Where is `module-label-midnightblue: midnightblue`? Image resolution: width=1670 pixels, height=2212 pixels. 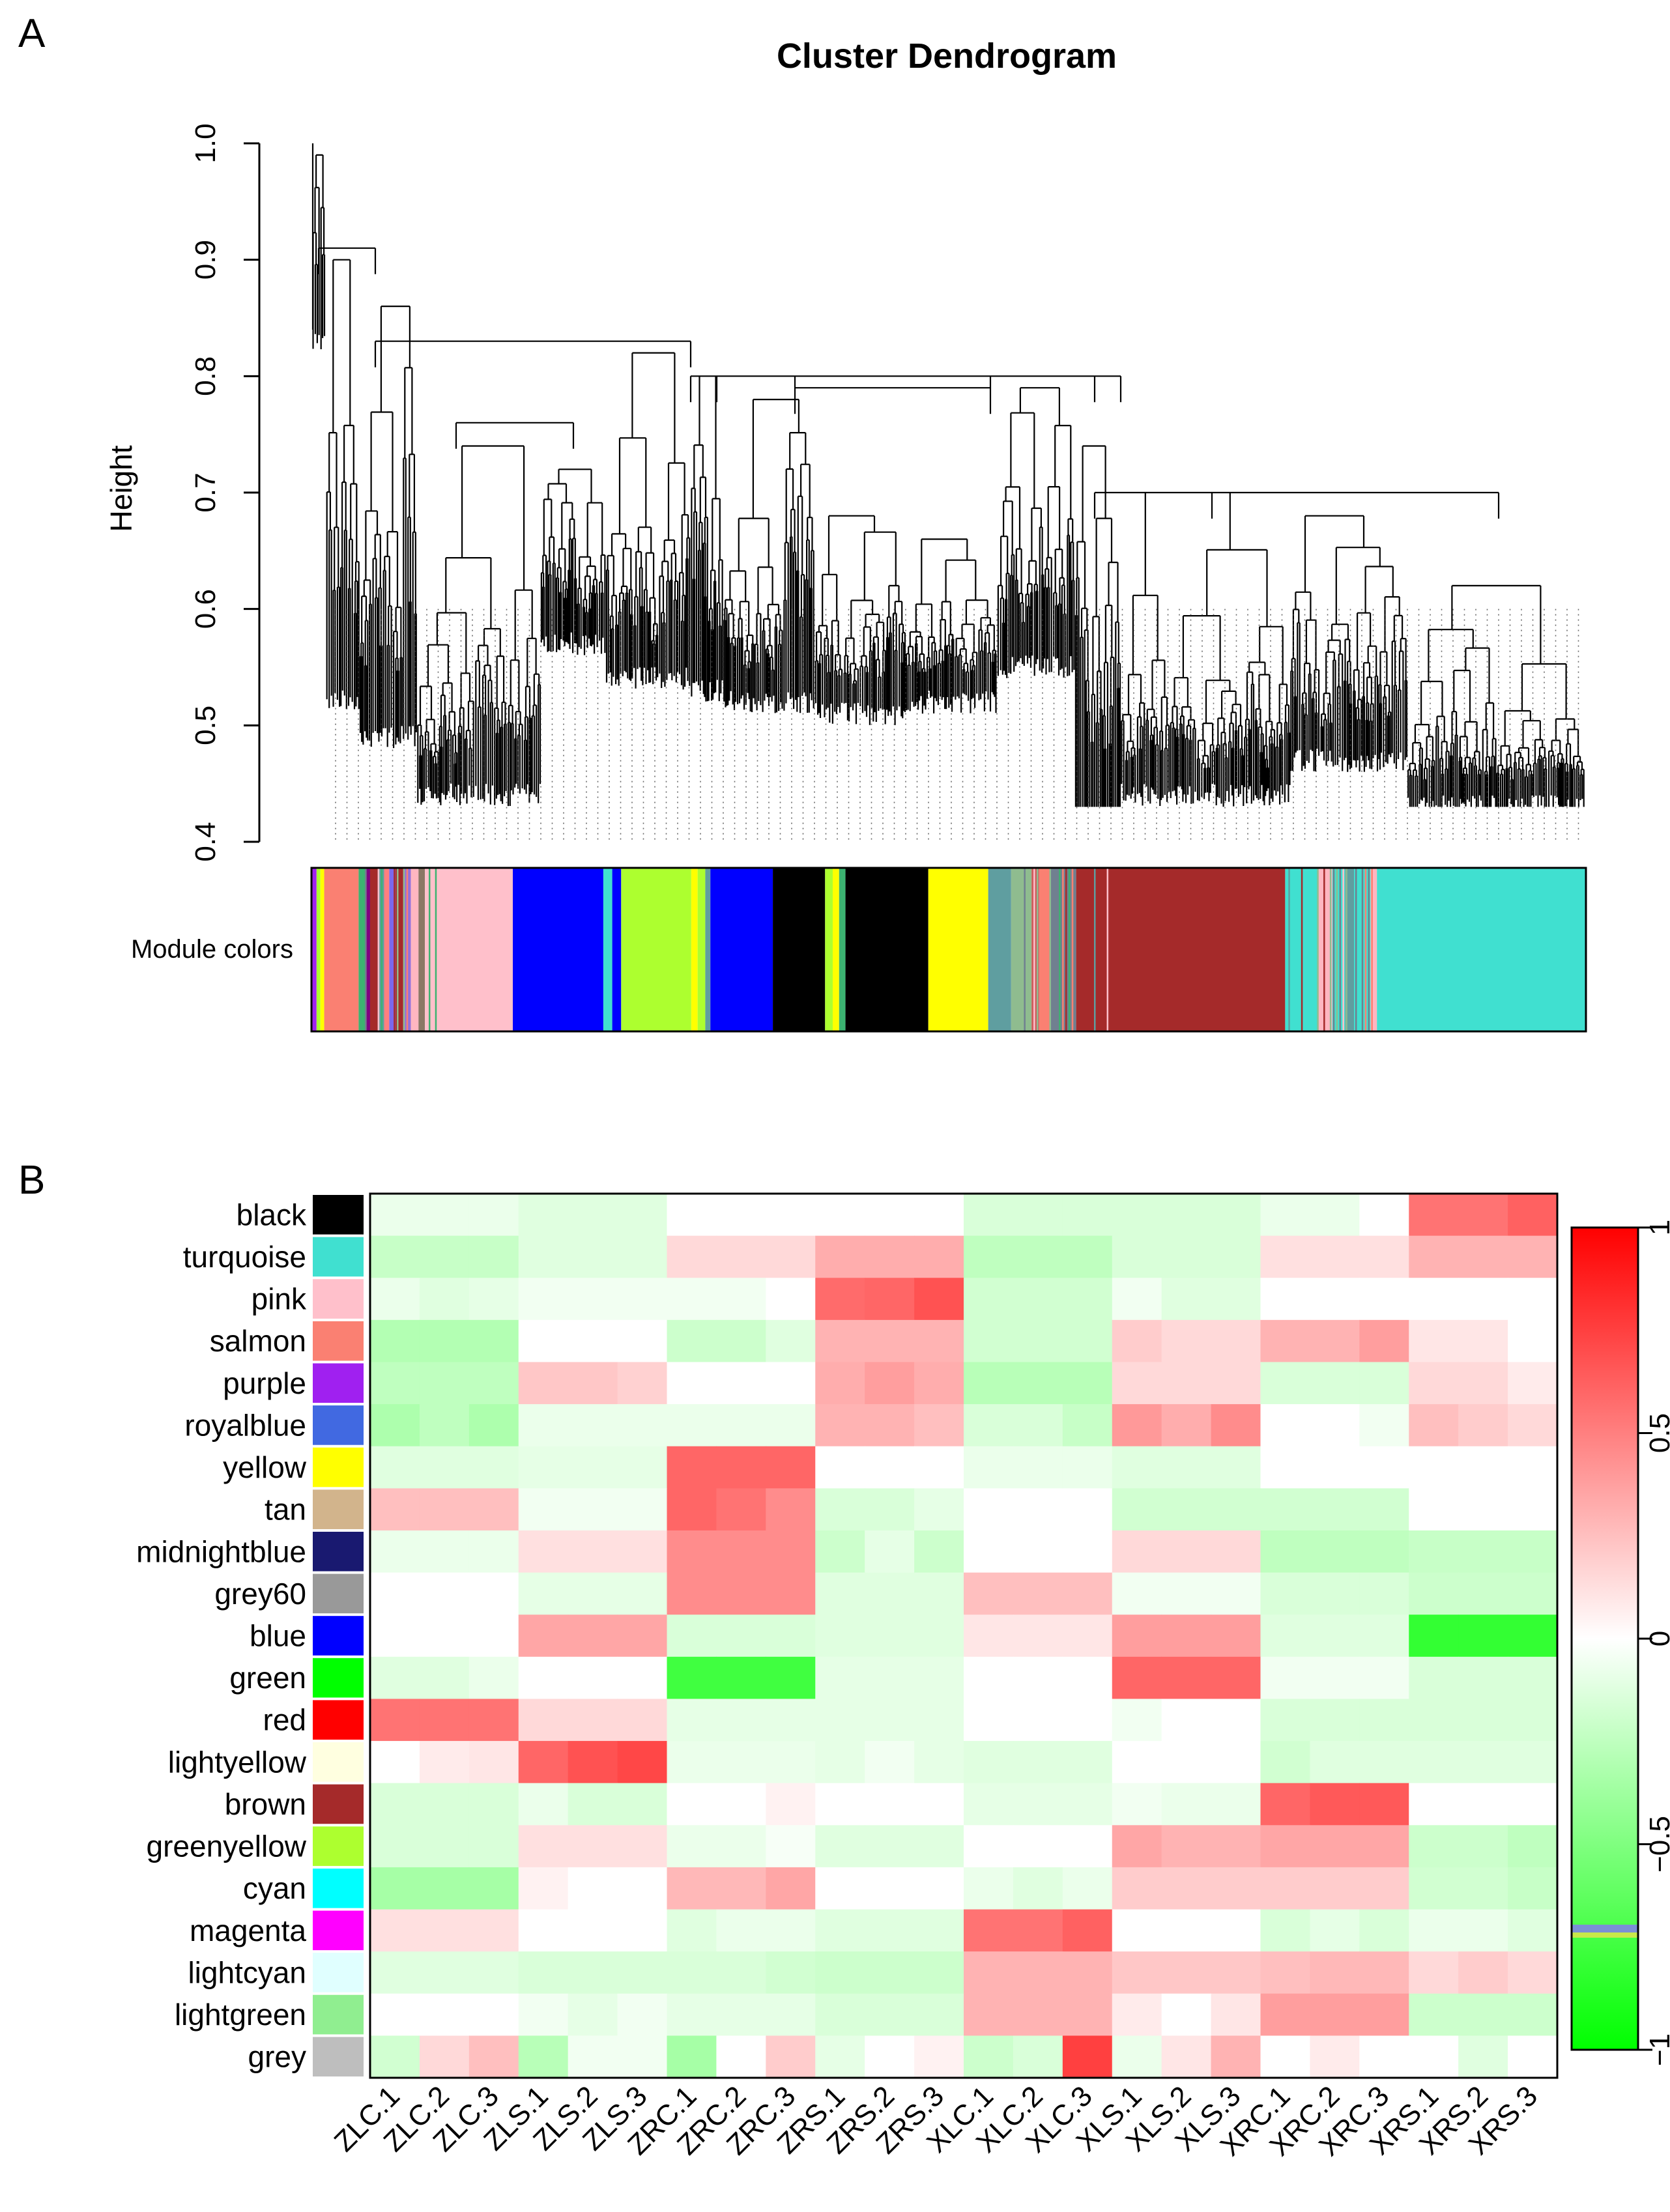 module-label-midnightblue: midnightblue is located at coordinates (221, 1551).